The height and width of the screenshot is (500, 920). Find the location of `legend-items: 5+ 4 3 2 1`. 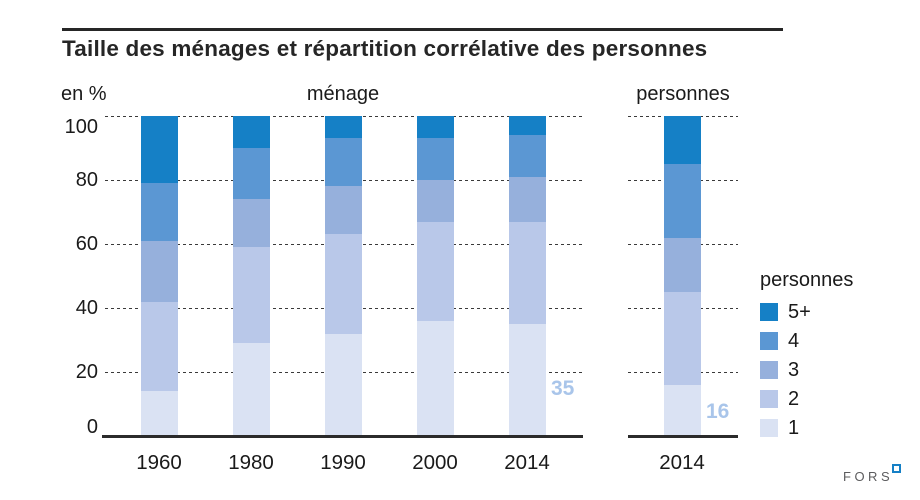

legend-items: 5+ 4 3 2 1 is located at coordinates (835, 370).